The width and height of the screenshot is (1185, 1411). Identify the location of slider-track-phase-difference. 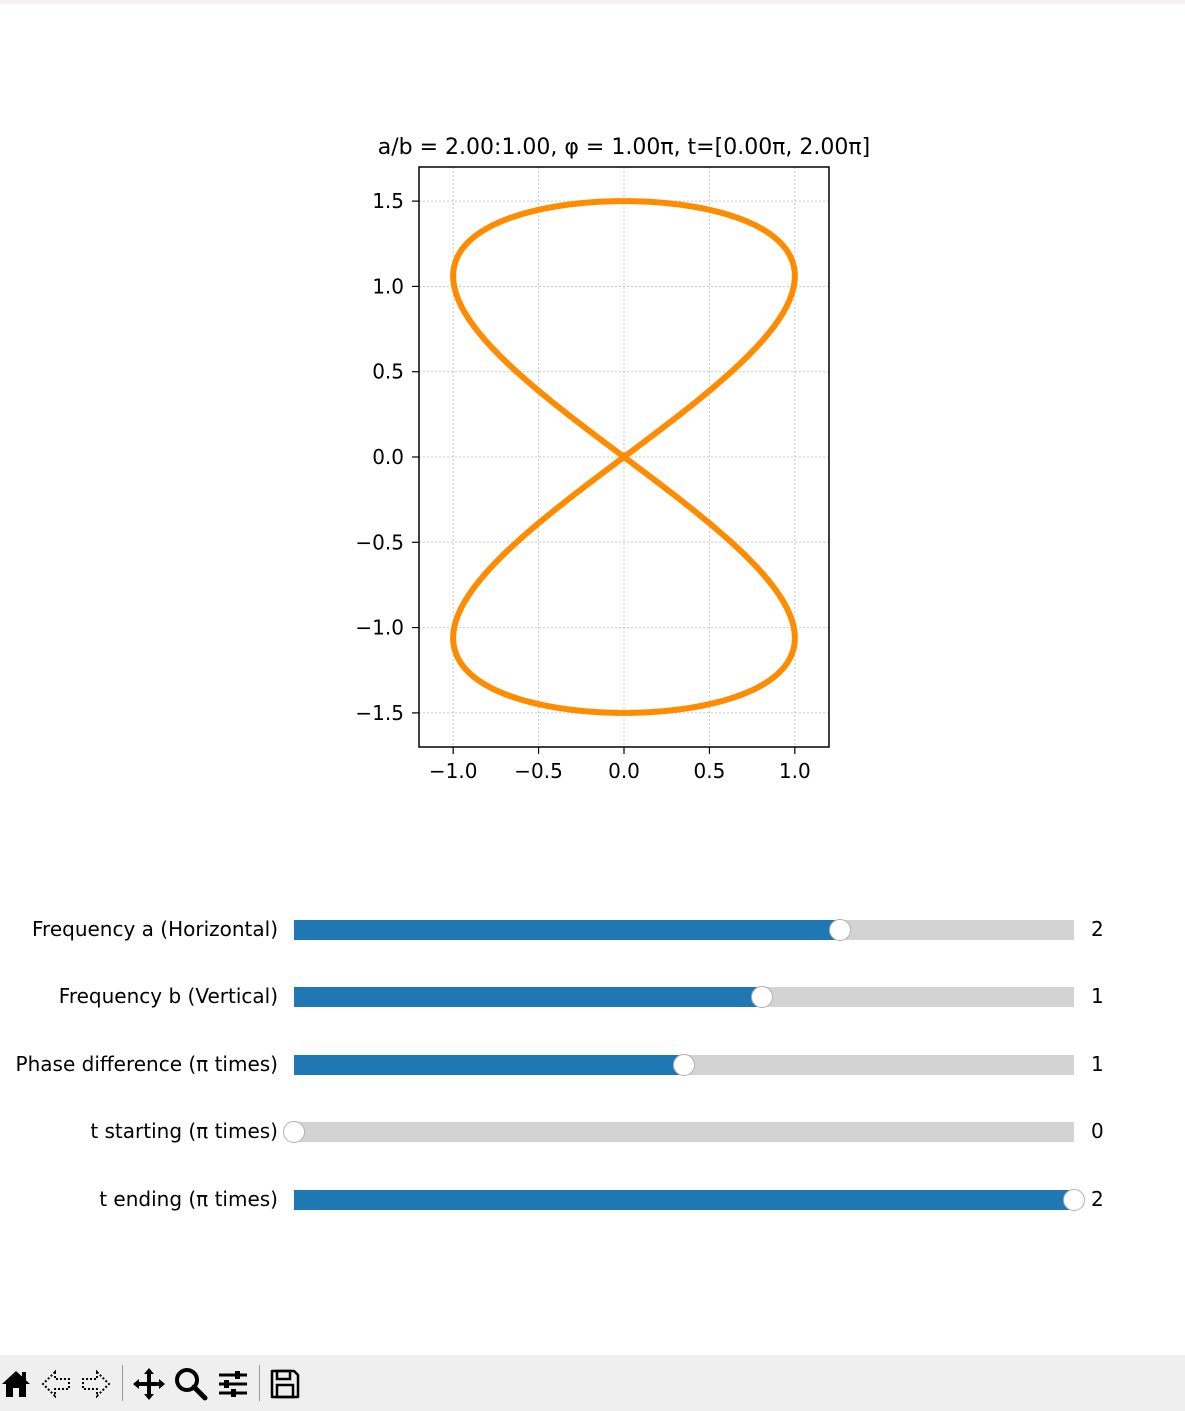
(684, 1065).